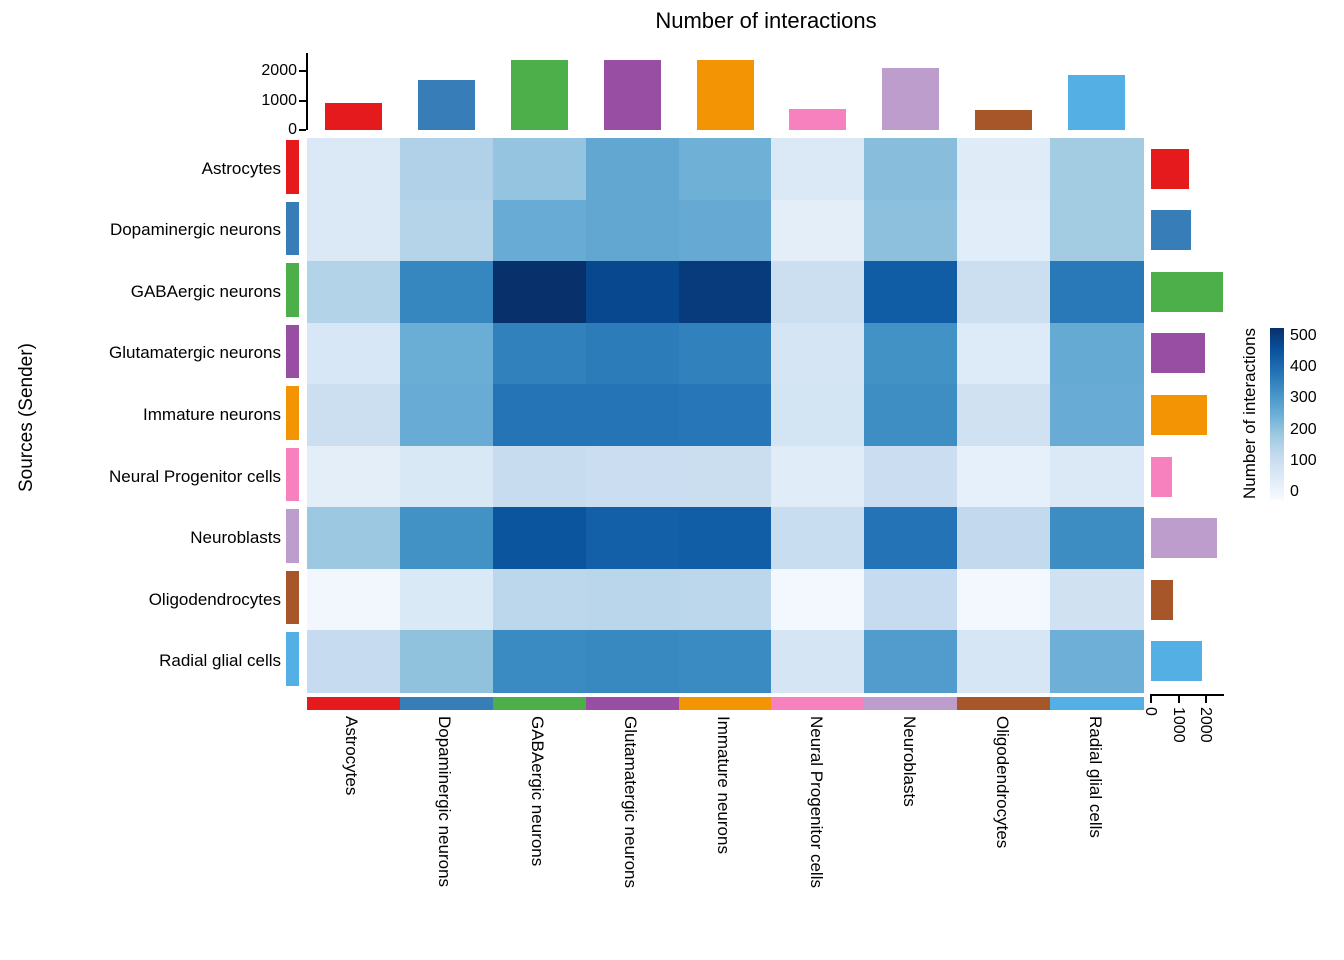  Describe the element at coordinates (235, 538) in the screenshot. I see `row-label-neuroblasts: Neuroblasts` at that location.